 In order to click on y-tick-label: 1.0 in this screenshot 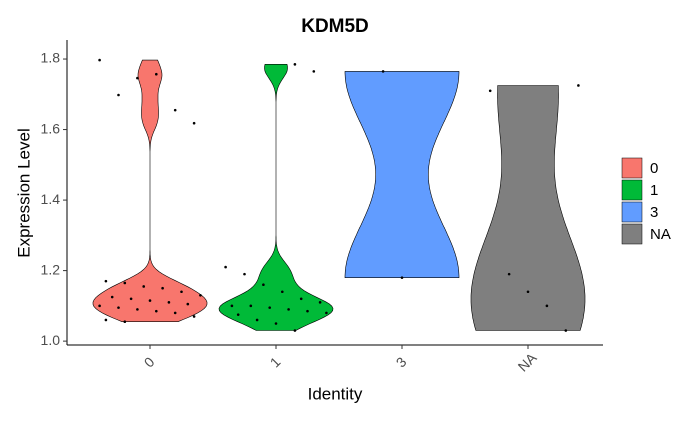, I will do `click(51, 340)`.